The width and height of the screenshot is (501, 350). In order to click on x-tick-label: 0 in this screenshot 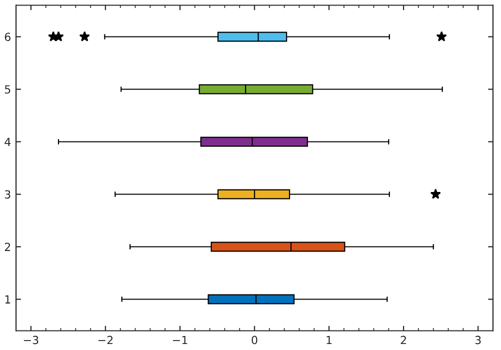, I will do `click(255, 340)`.